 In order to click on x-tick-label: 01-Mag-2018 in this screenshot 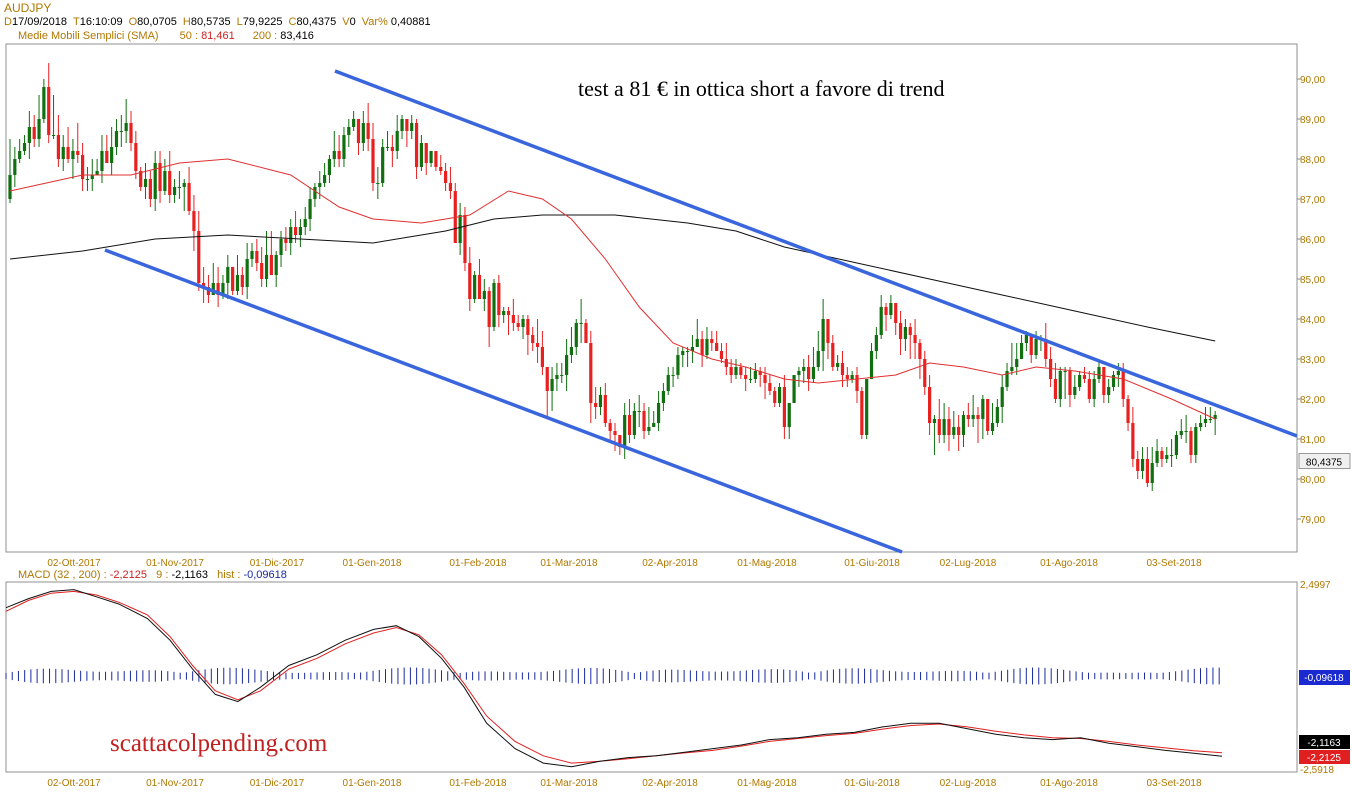, I will do `click(767, 563)`.